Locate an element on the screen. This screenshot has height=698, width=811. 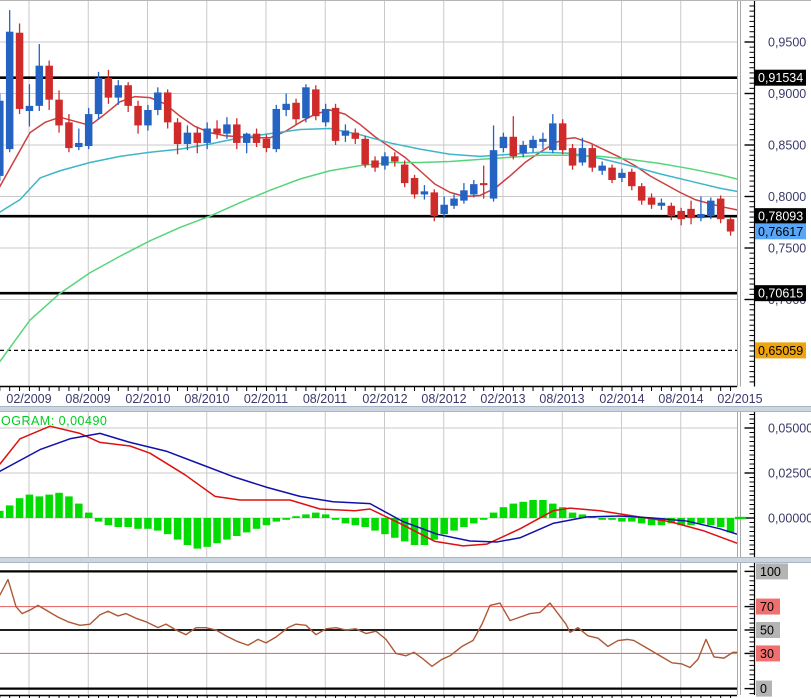
price-badge: 0,78093 is located at coordinates (780, 216).